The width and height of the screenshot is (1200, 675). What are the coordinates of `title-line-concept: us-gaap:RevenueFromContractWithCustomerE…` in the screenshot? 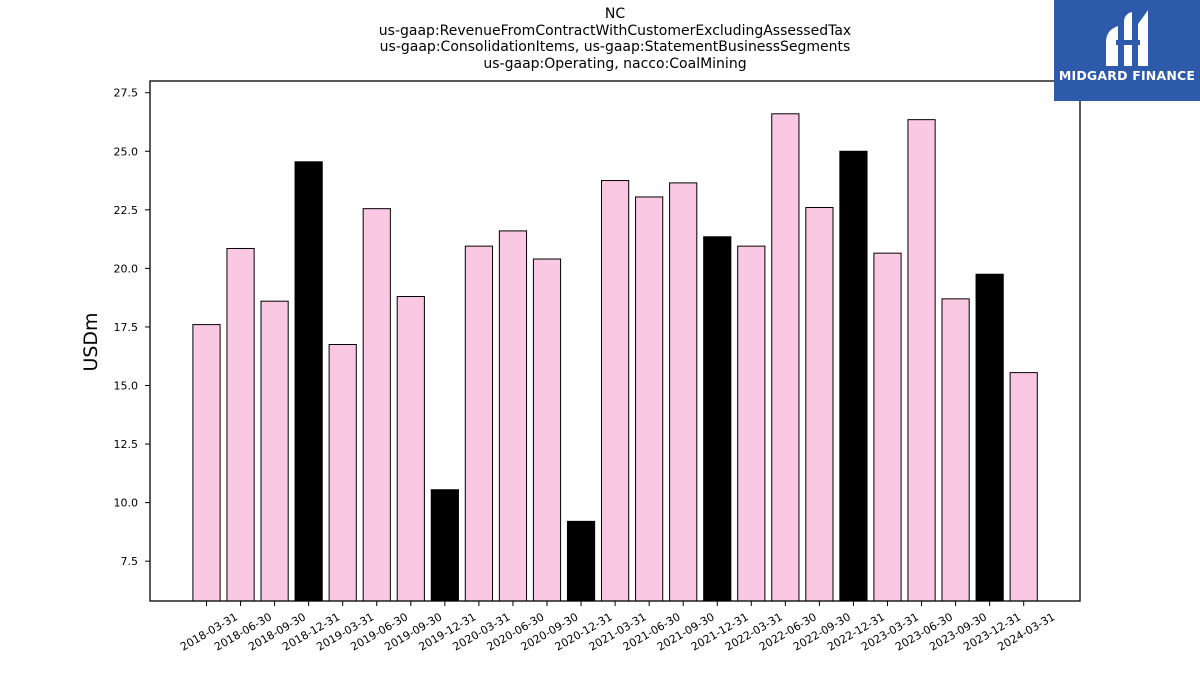 It's located at (615, 30).